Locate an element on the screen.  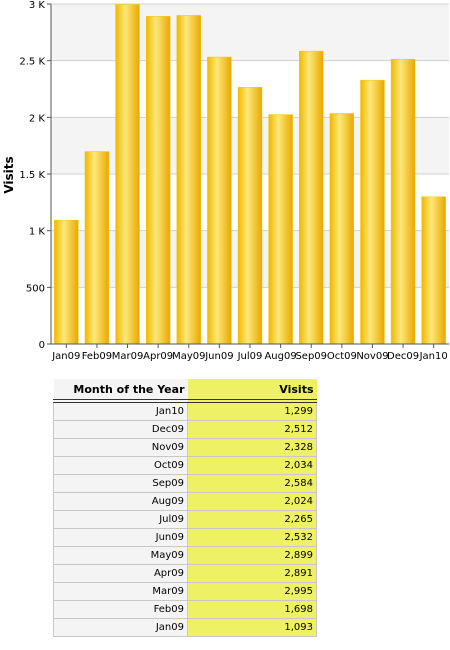
bar-feb09 is located at coordinates (97, 248).